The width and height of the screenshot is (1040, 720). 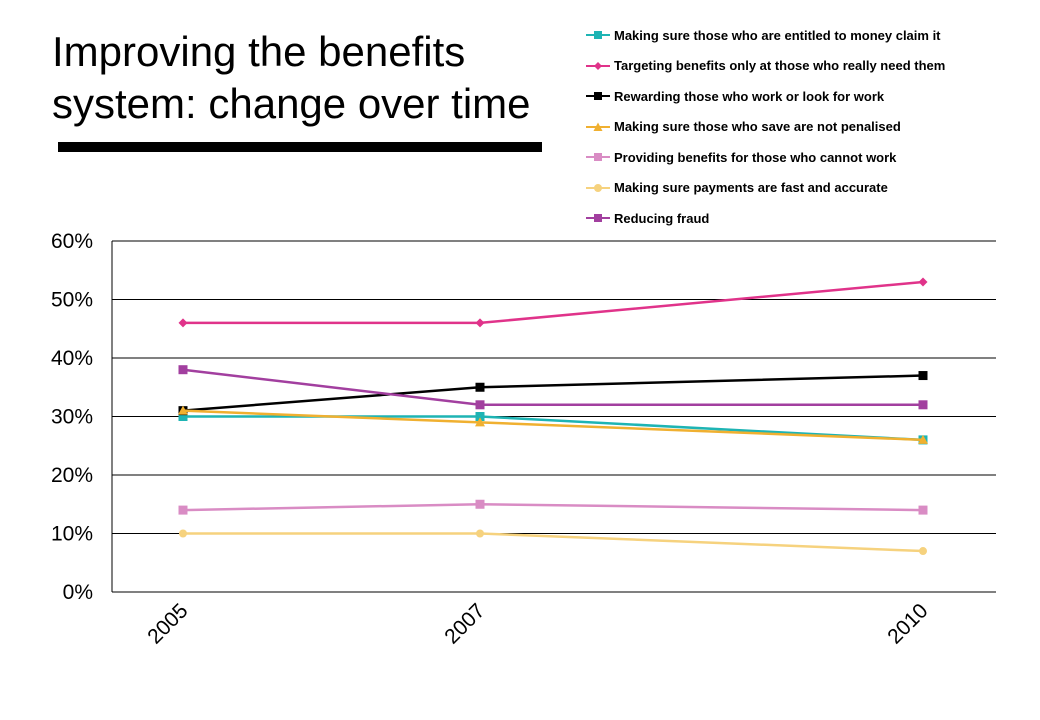 I want to click on y-tick-label: 40%, so click(x=72, y=358).